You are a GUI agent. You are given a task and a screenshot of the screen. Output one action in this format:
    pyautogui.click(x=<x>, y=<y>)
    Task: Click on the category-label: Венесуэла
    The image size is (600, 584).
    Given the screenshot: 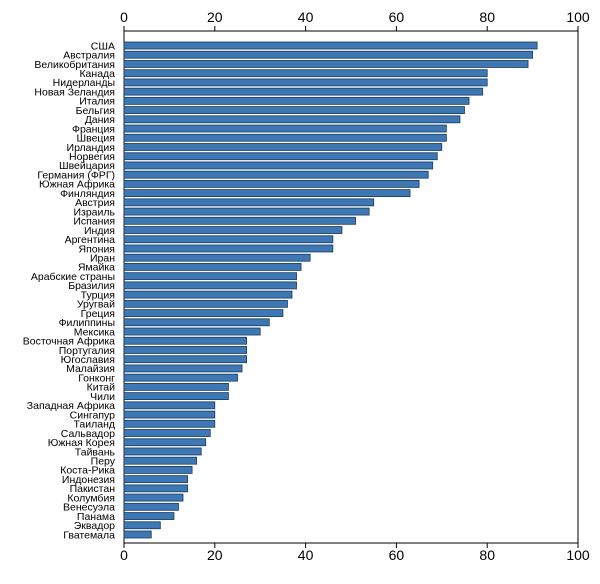 What is the action you would take?
    pyautogui.click(x=89, y=508)
    